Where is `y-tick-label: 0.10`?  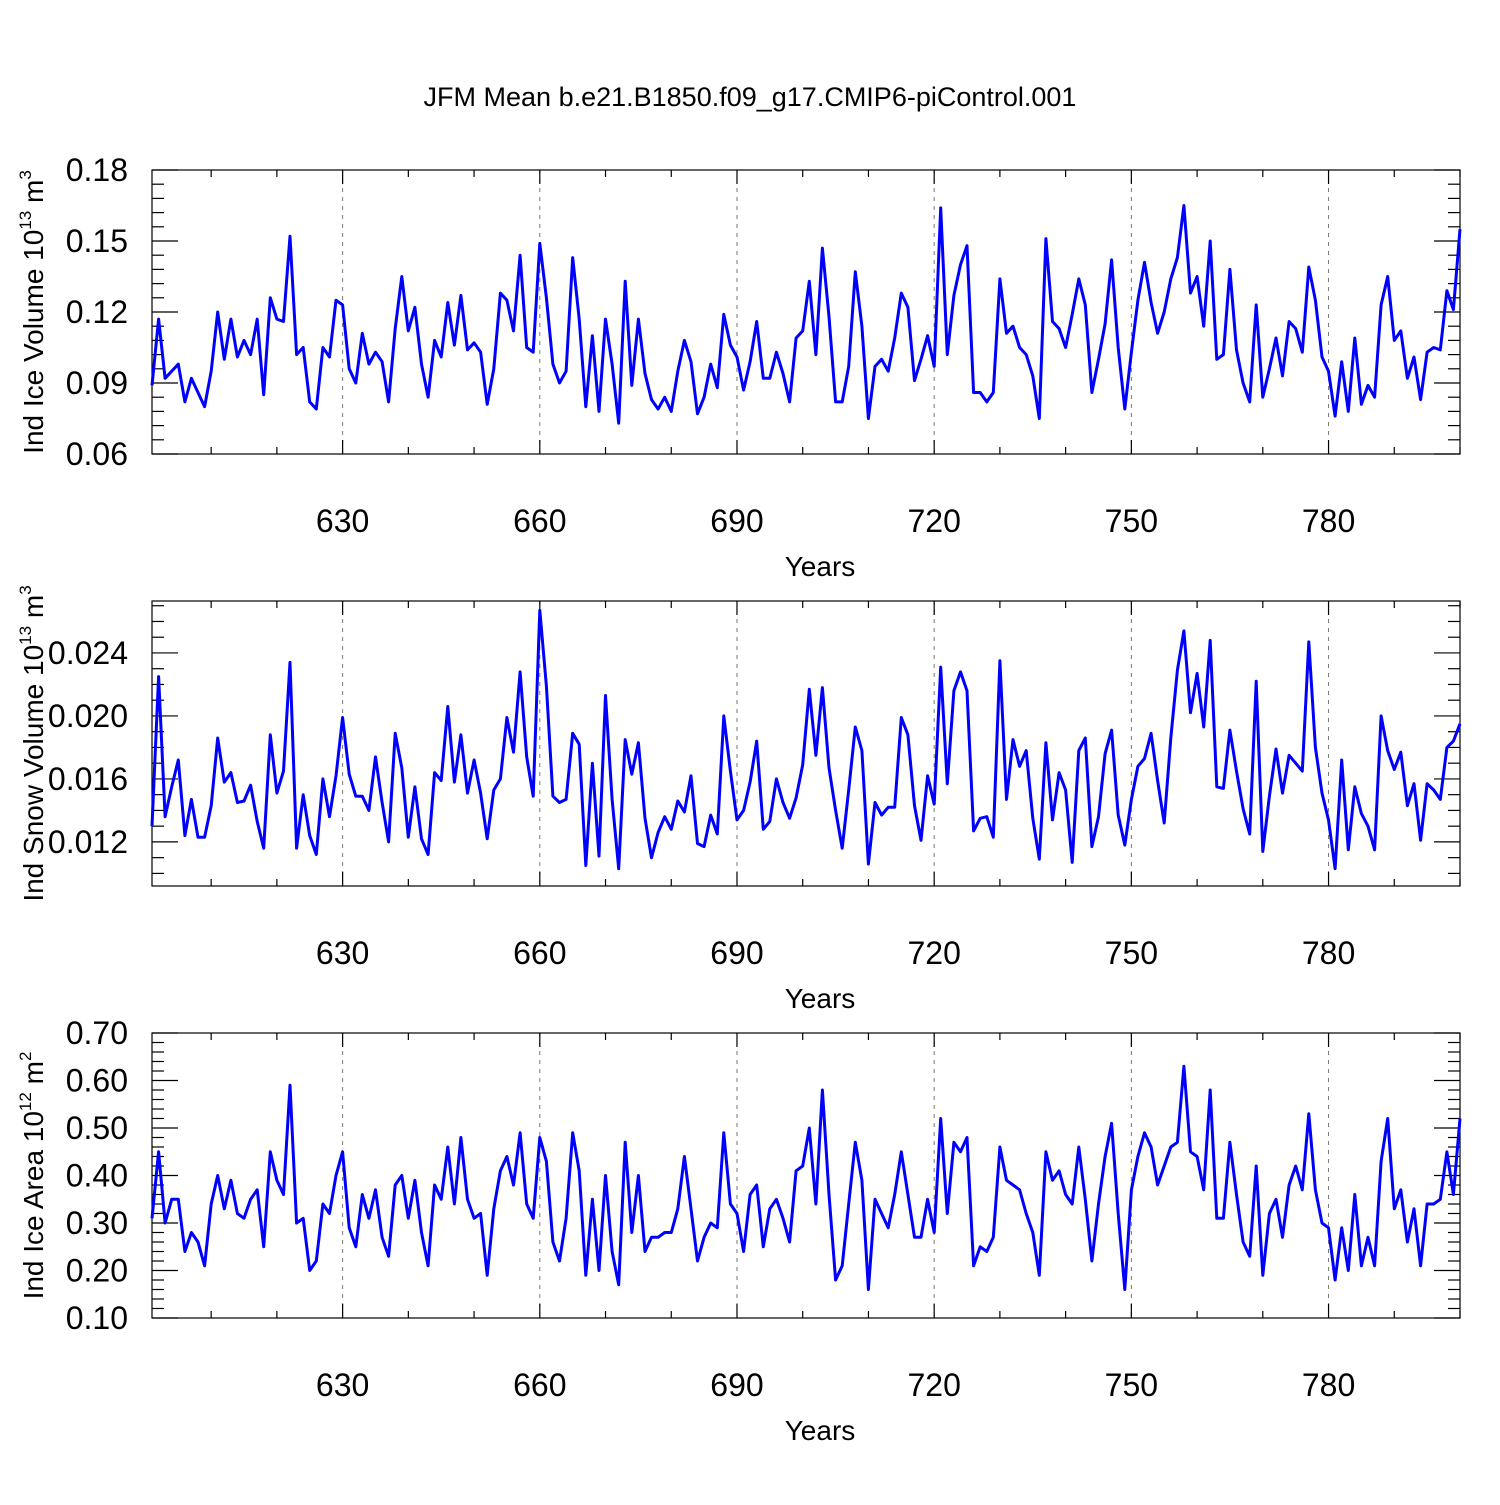 y-tick-label: 0.10 is located at coordinates (97, 1318).